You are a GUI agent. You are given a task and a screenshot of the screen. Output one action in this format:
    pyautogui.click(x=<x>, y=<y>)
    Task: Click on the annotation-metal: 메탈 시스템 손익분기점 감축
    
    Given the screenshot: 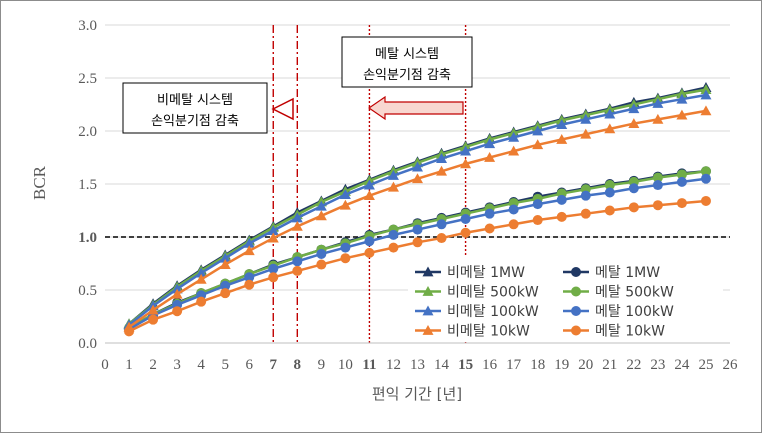 What is the action you would take?
    pyautogui.click(x=407, y=78)
    